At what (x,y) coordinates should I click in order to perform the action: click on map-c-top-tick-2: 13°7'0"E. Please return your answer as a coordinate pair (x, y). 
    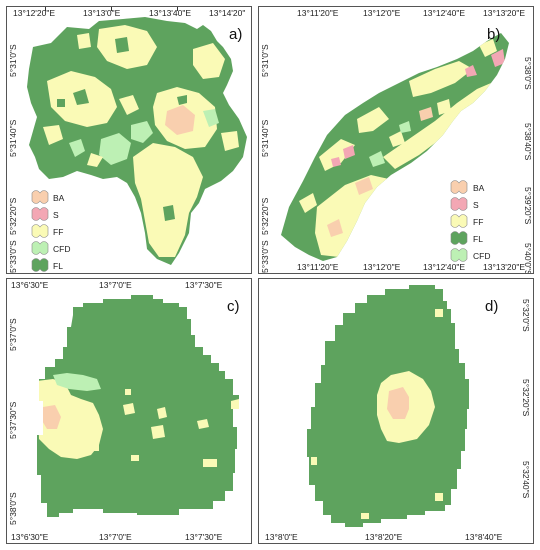
    Looking at the image, I should click on (115, 285).